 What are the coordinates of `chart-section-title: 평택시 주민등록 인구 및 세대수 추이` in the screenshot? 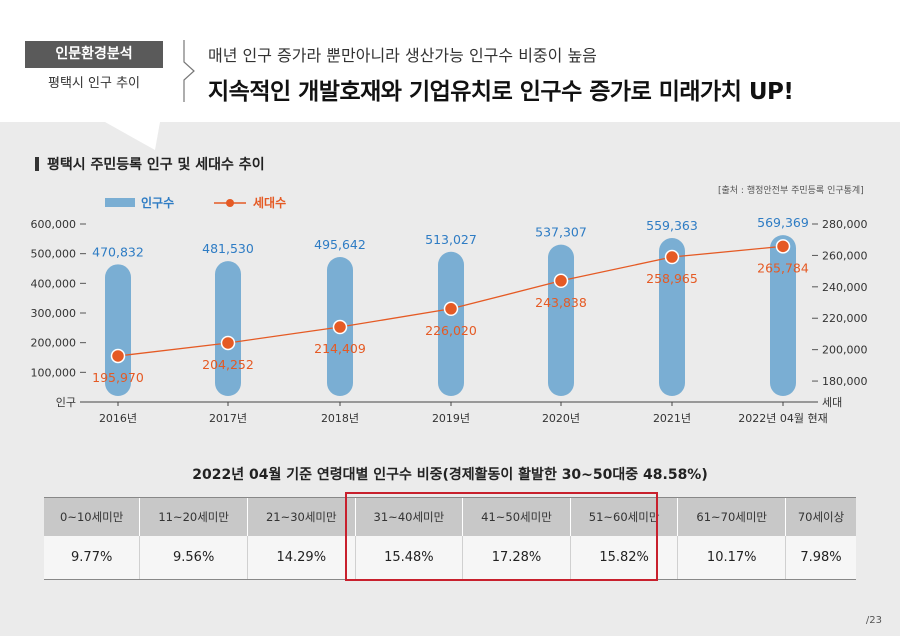 It's located at (150, 164).